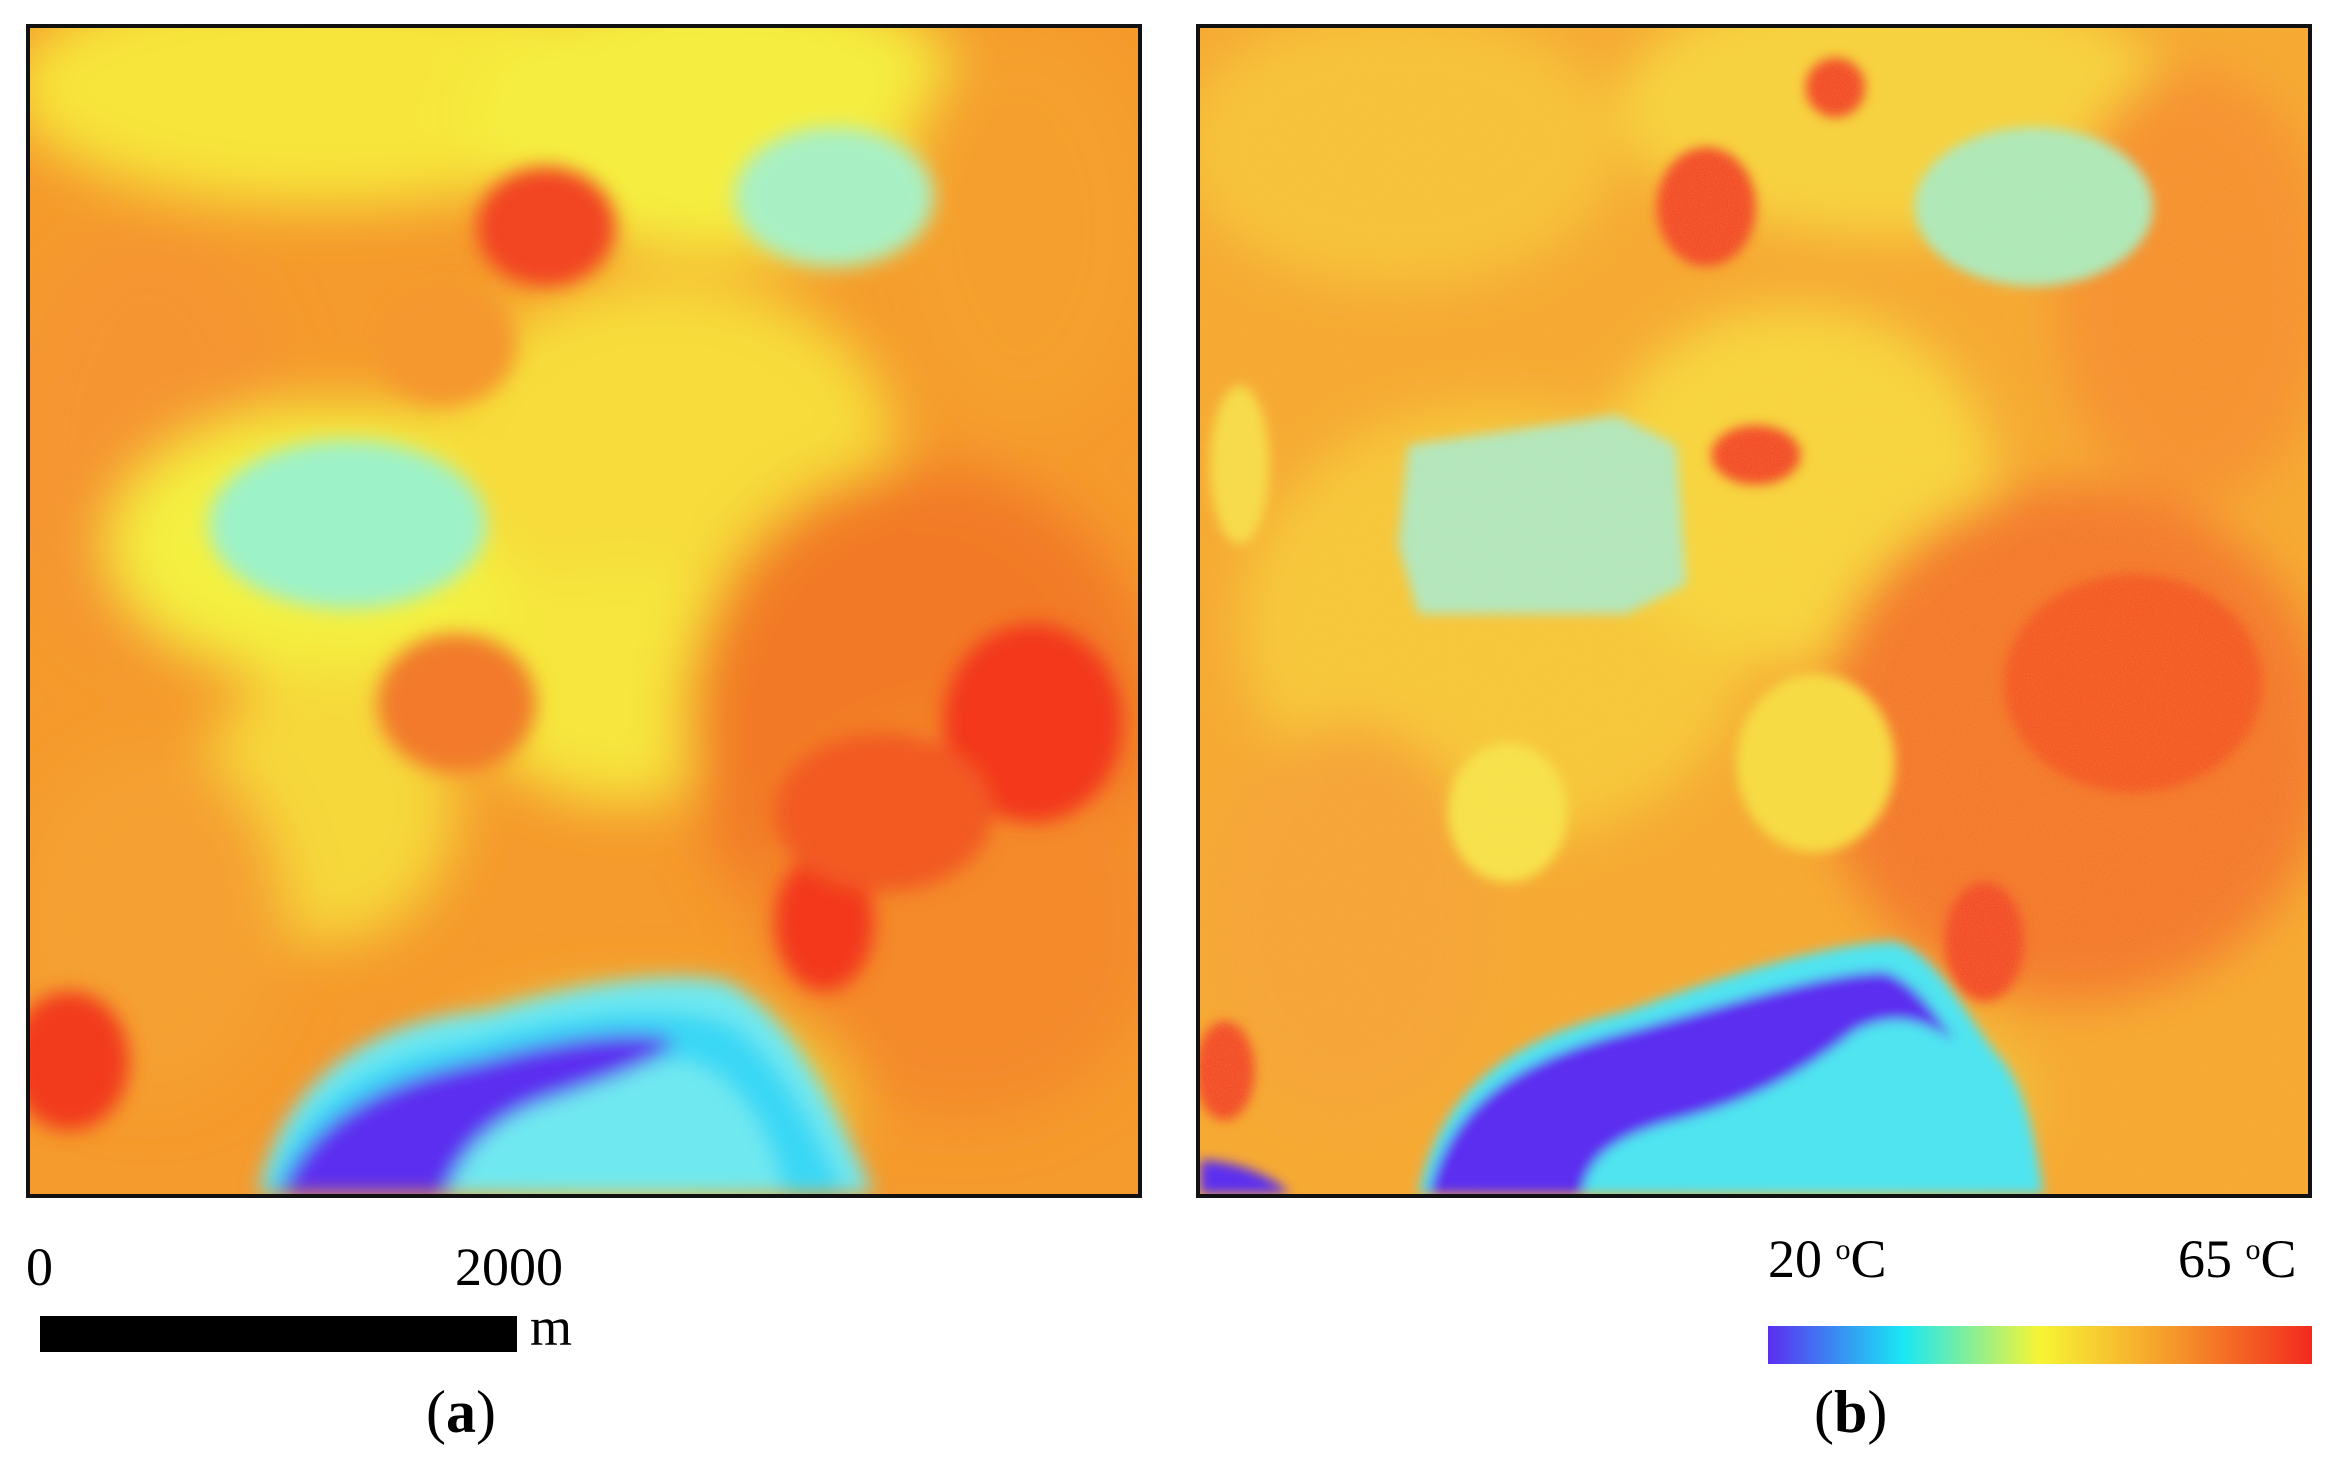 Image resolution: width=2336 pixels, height=1474 pixels. I want to click on legend-min-unit: C, so click(1868, 1259).